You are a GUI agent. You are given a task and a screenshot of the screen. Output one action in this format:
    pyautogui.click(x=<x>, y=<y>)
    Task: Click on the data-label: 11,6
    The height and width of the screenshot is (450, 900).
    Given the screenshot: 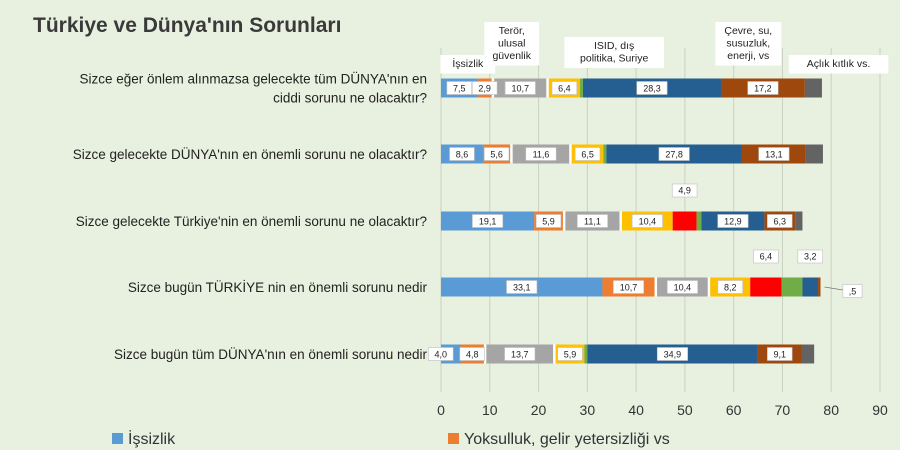 What is the action you would take?
    pyautogui.click(x=541, y=155)
    